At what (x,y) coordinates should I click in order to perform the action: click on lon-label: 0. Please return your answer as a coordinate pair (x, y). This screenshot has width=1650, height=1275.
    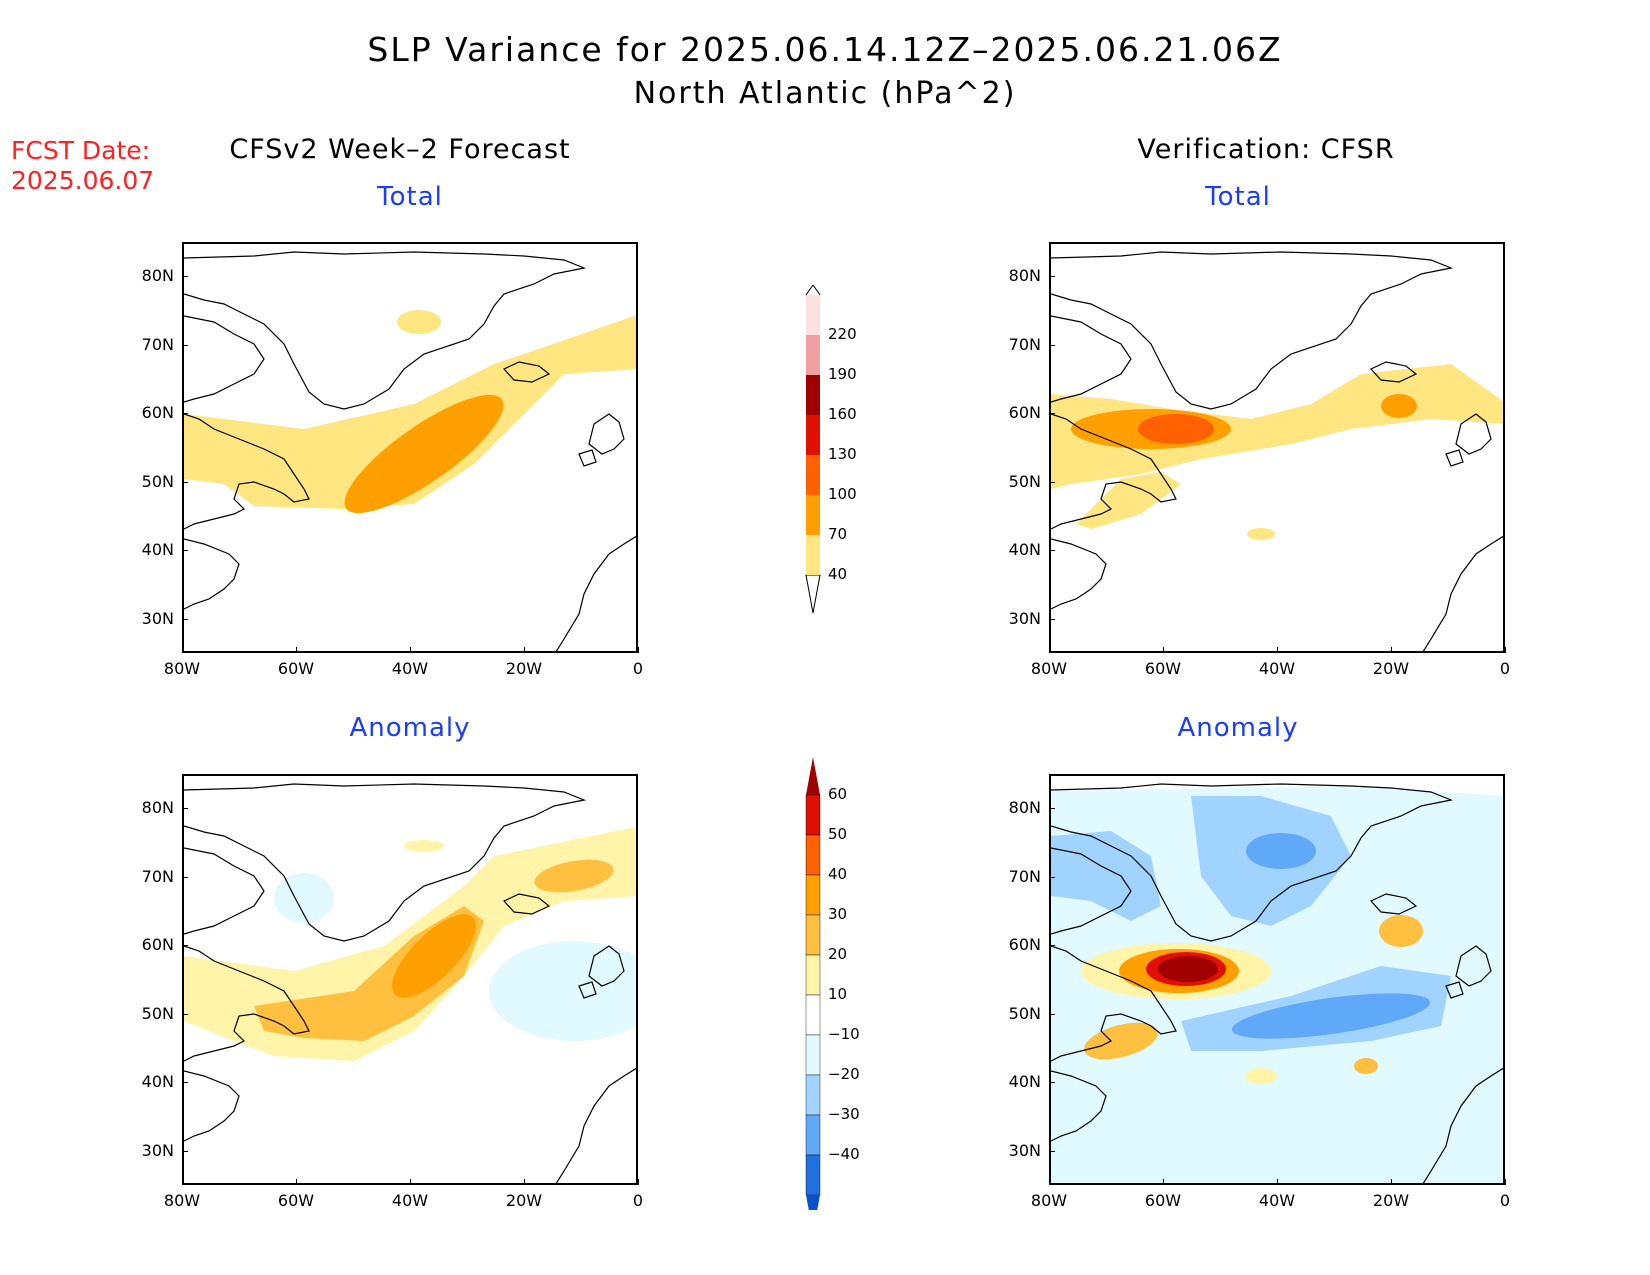
    Looking at the image, I should click on (638, 668).